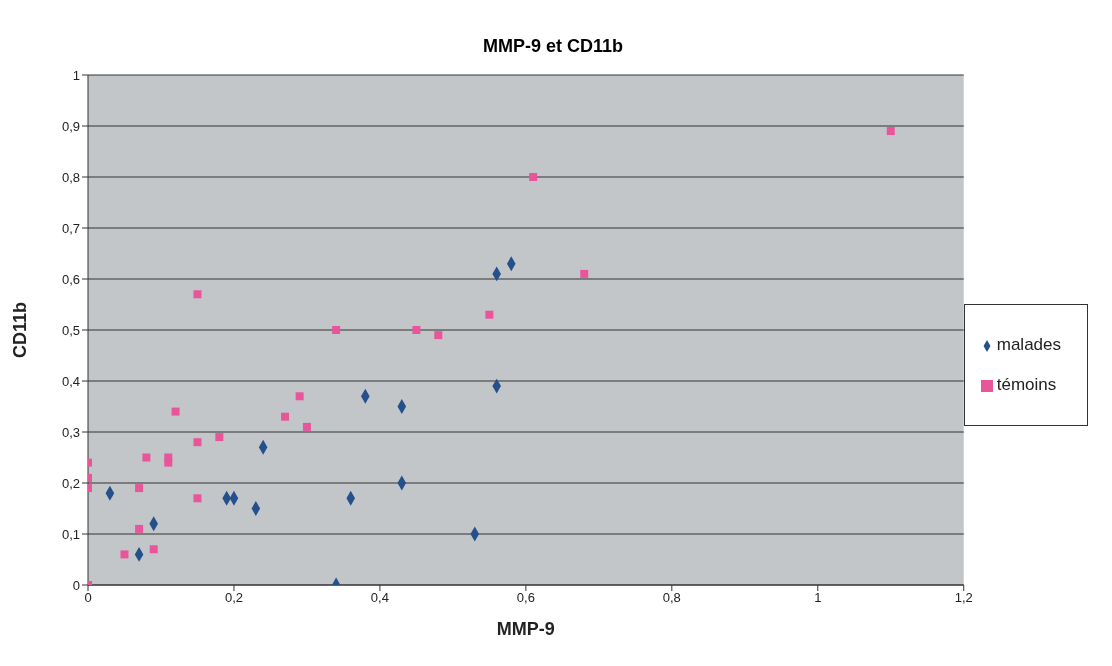 The image size is (1112, 666). I want to click on x-tick-label: 0,6, so click(525, 598).